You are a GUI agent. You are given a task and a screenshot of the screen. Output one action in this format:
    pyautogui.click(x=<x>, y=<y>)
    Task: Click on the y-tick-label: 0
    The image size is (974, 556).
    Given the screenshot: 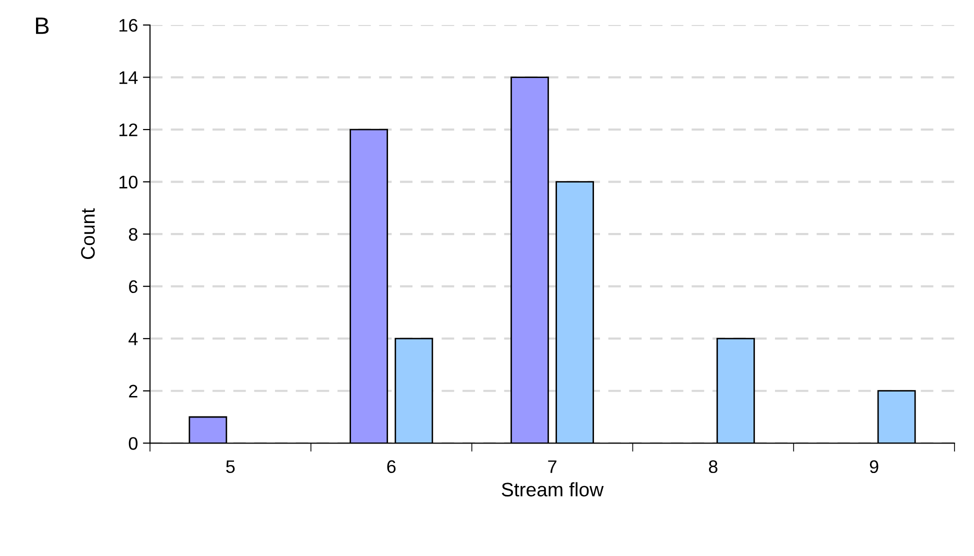 What is the action you would take?
    pyautogui.click(x=133, y=443)
    